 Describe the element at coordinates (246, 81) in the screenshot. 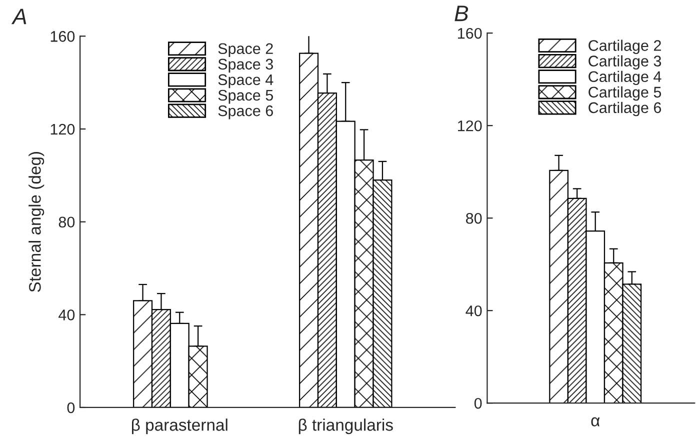

I see `legend-label: Space 4` at that location.